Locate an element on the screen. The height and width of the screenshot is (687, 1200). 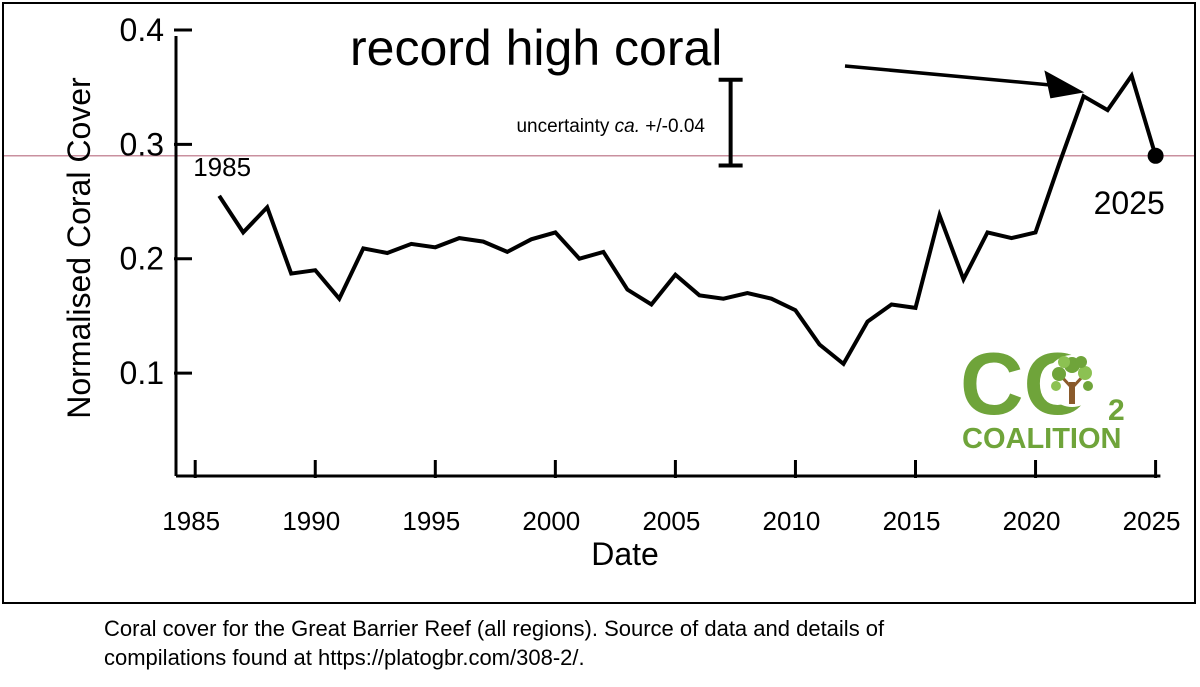
logo-subscript: 2 is located at coordinates (1116, 410).